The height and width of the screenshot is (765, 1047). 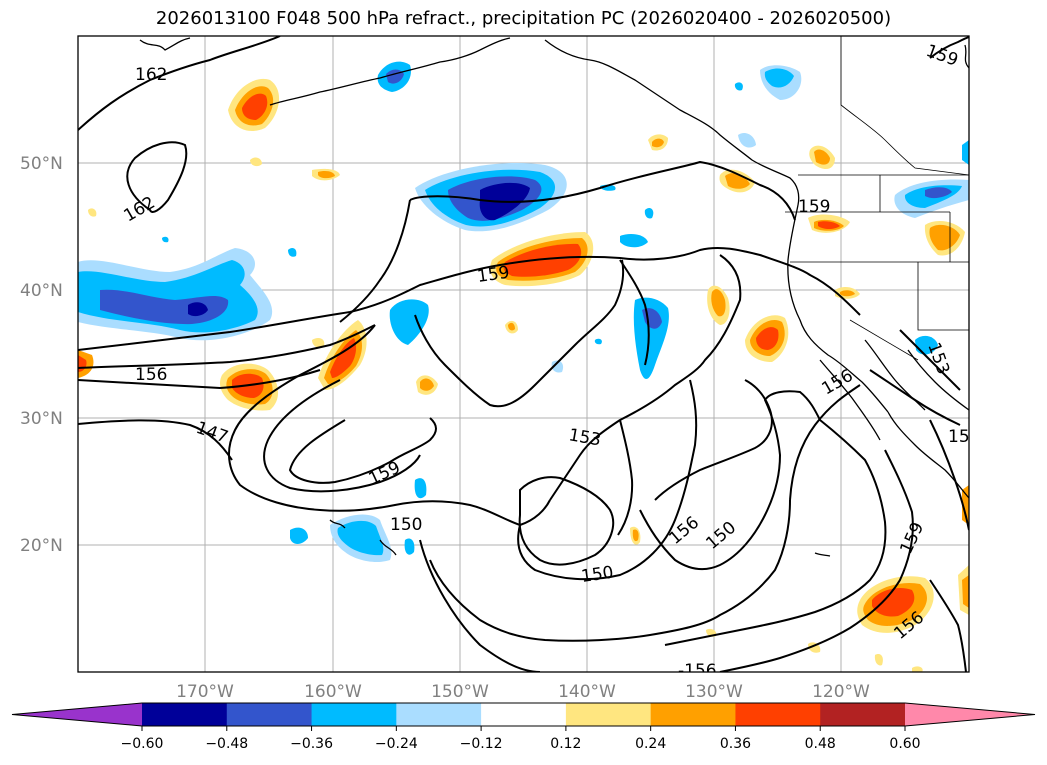 I want to click on colorbar-extend-low, so click(x=77, y=714).